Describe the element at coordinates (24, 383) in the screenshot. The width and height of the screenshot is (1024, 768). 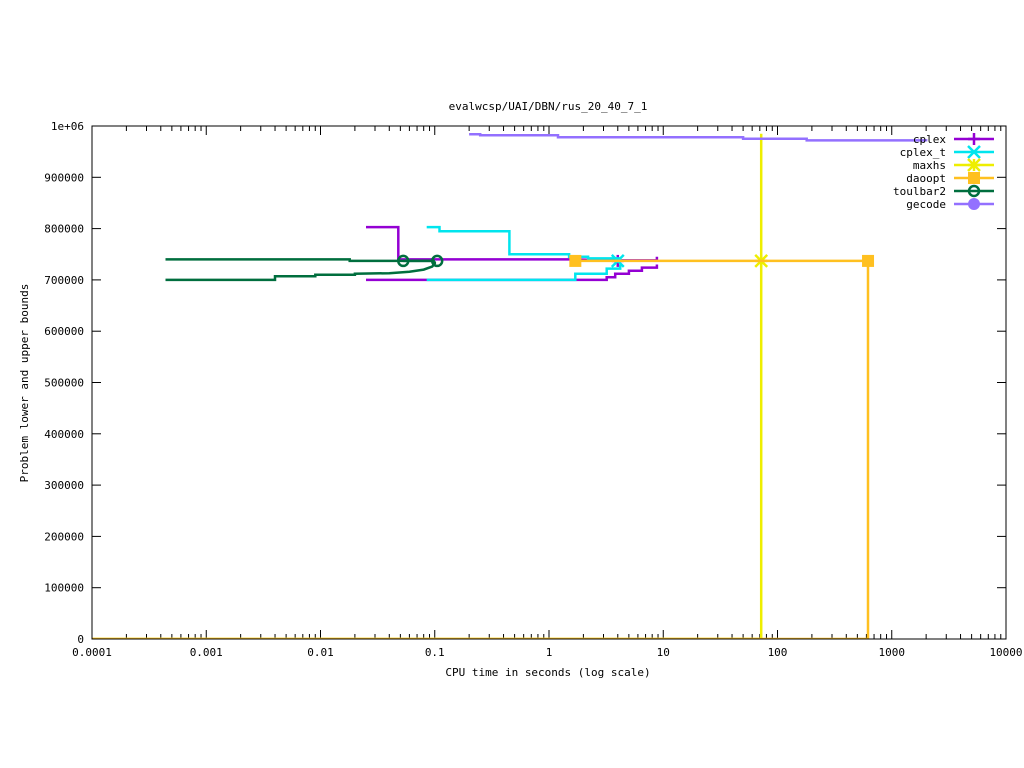
I see `y-axis-label: Problem lower and upper bounds` at that location.